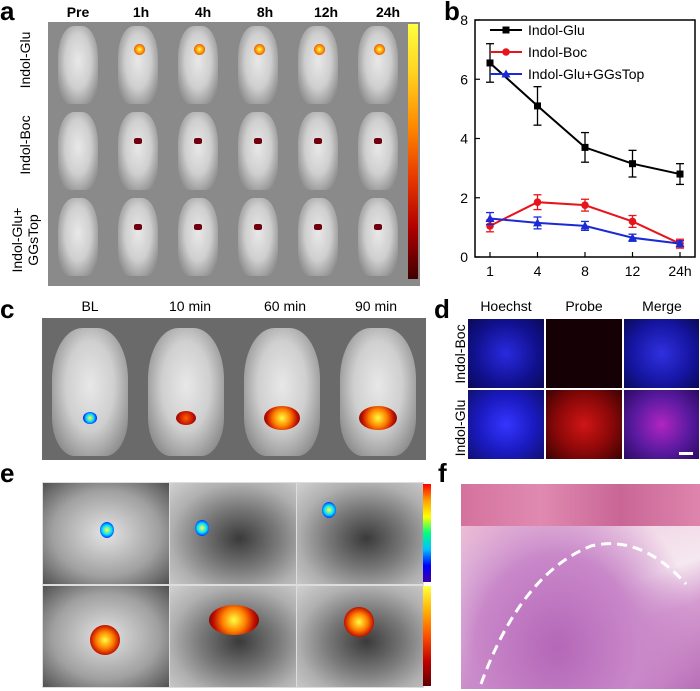 Image resolution: width=700 pixels, height=691 pixels. Describe the element at coordinates (585, 271) in the screenshot. I see `x-tick-label: 8` at that location.